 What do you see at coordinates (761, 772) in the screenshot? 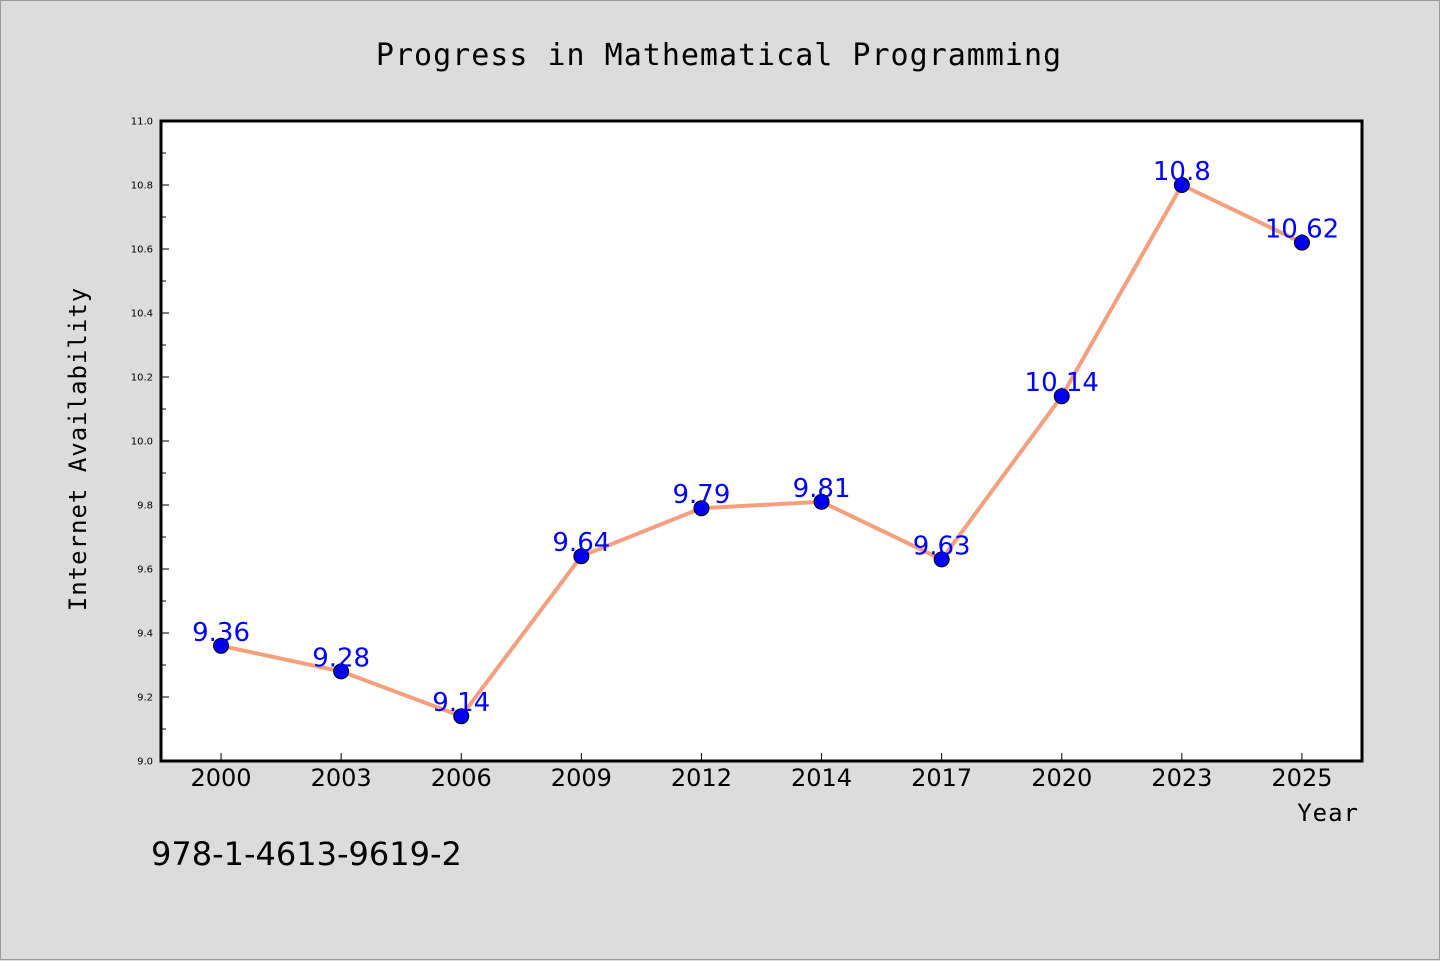
I see `x-axis: 2000 2003 2006 2009 2012 2014 2017 2020 2023 2025` at bounding box center [761, 772].